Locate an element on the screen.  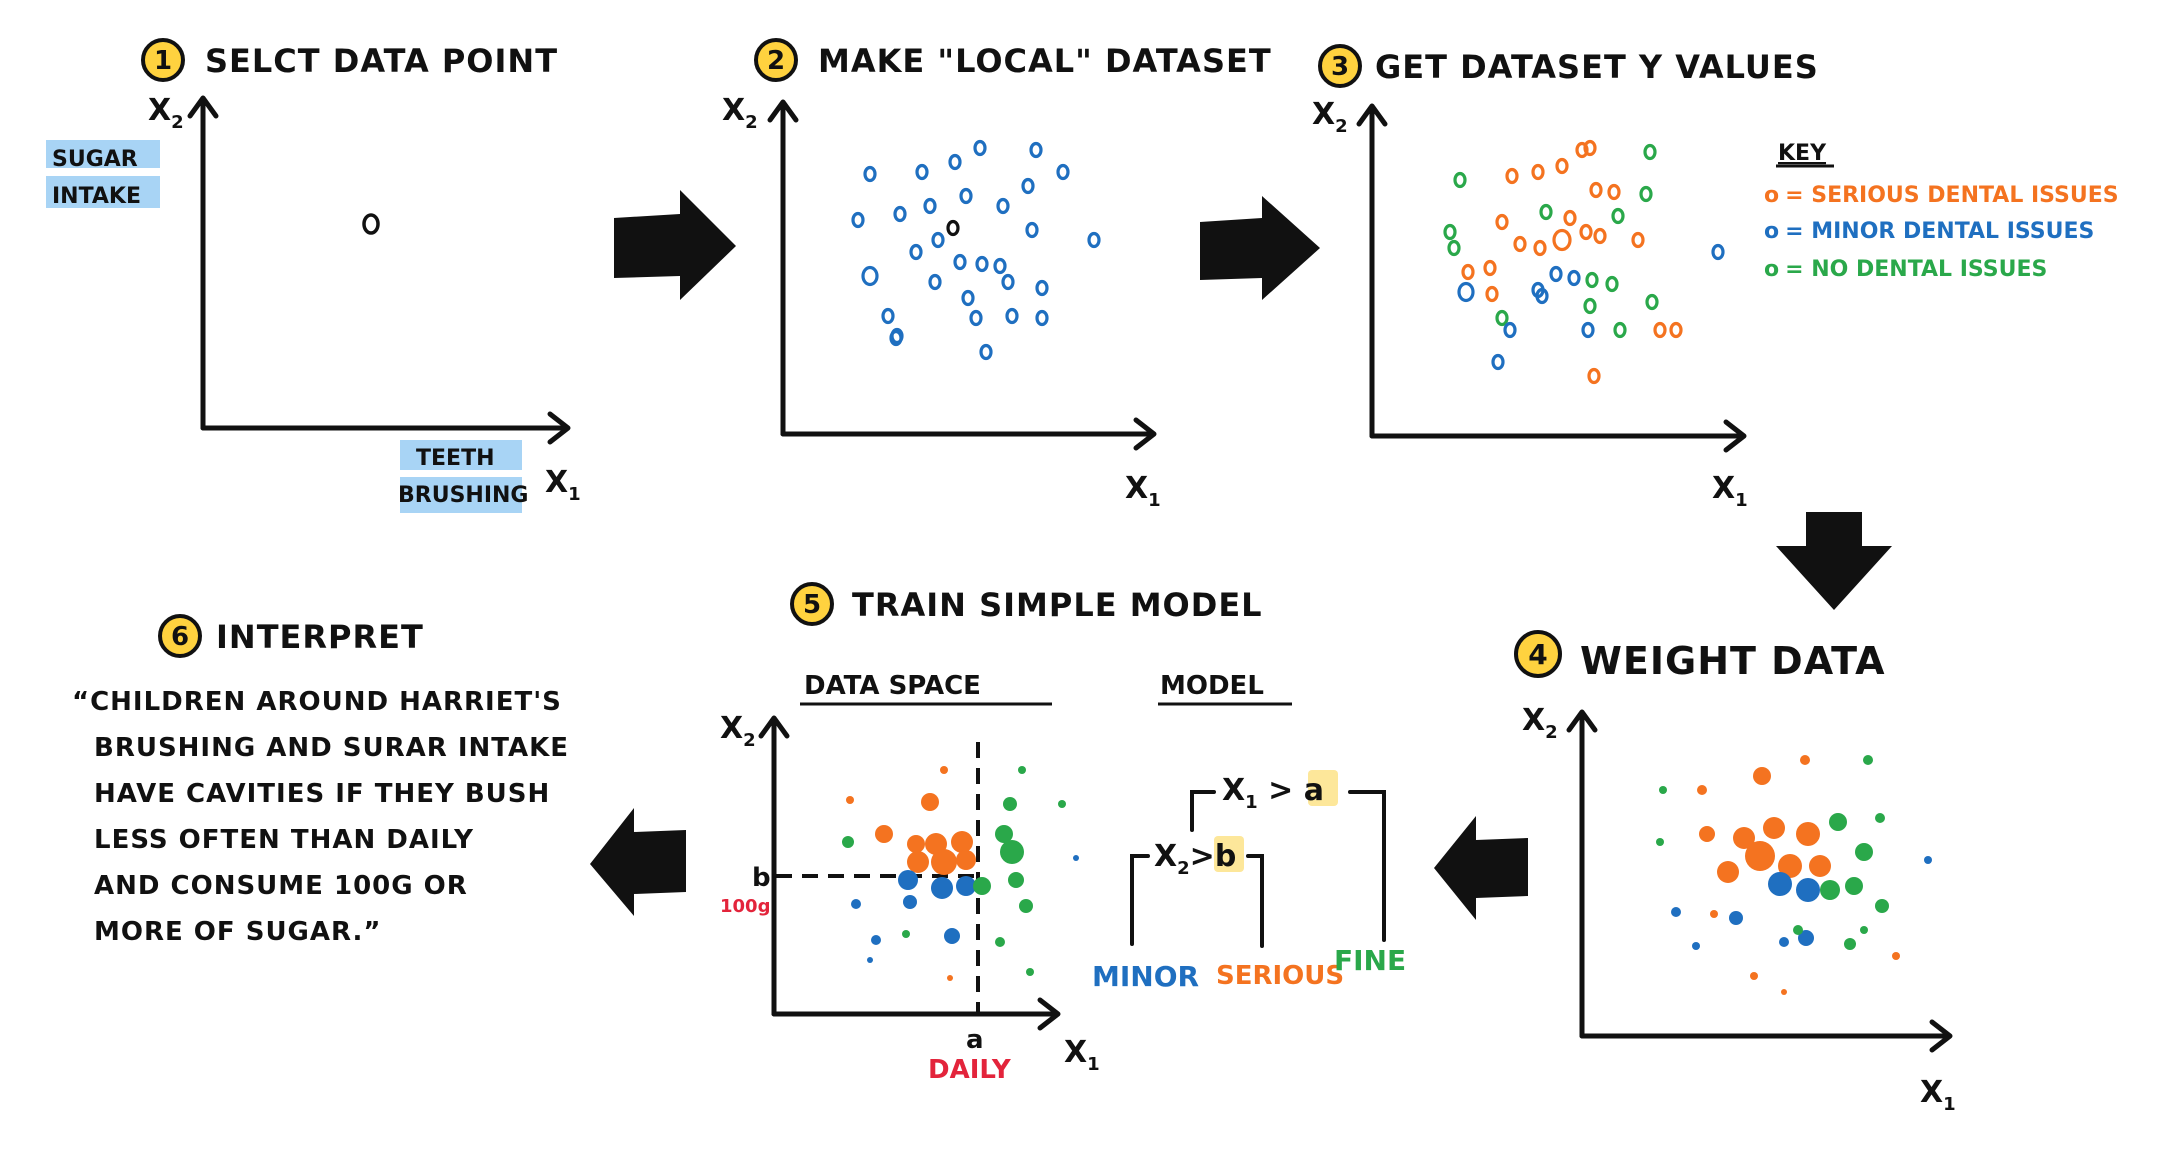
intake-label: INTAKE is located at coordinates (96, 196).